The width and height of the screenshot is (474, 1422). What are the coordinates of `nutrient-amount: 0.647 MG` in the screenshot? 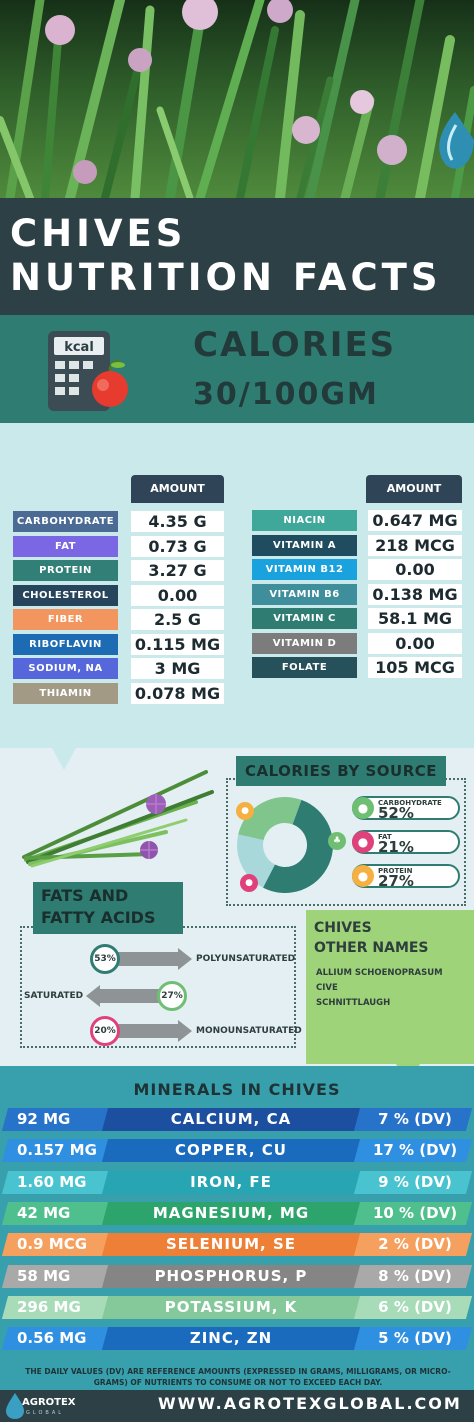 It's located at (415, 520).